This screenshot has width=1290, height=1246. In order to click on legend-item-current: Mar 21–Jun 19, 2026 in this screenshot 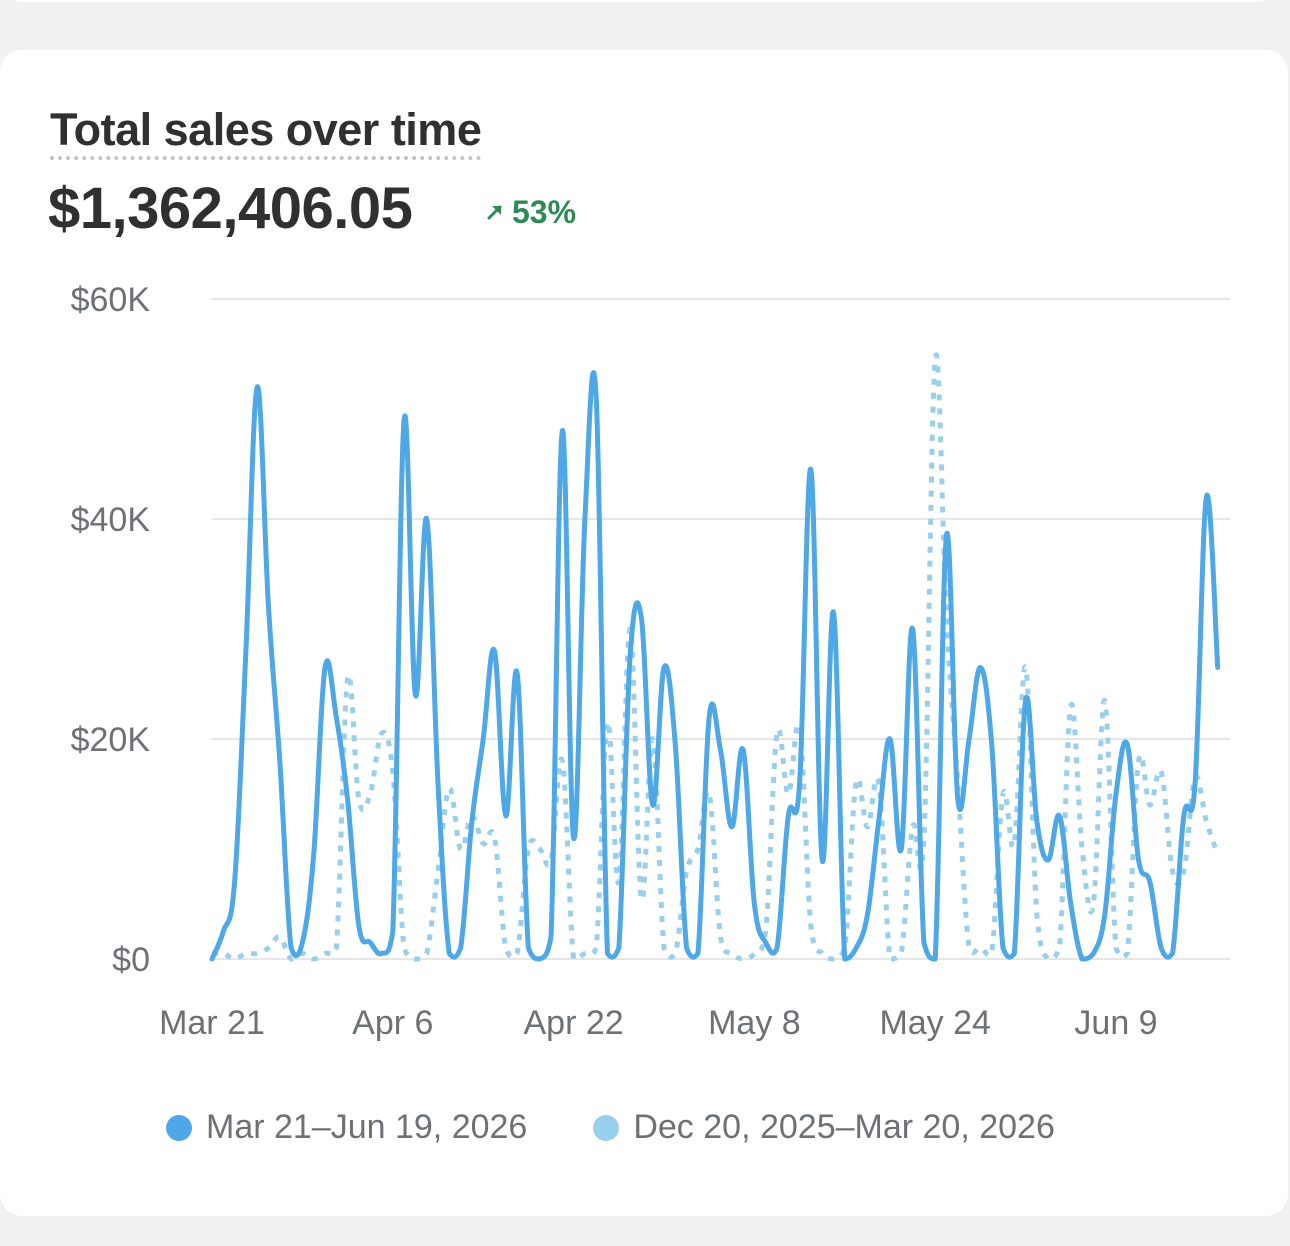, I will do `click(346, 1127)`.